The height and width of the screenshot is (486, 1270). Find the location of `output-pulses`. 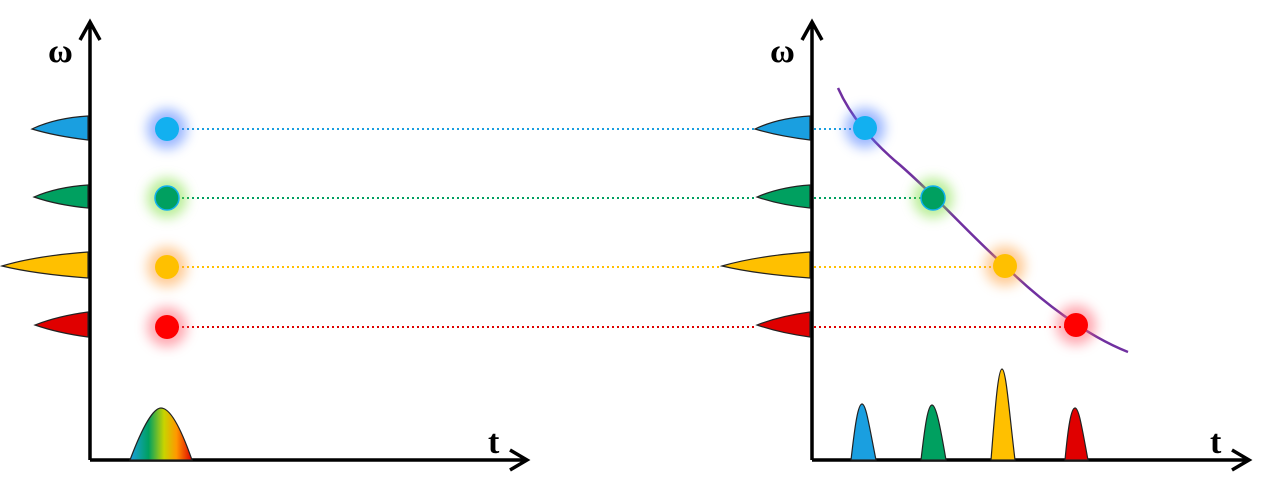

output-pulses is located at coordinates (969, 414).